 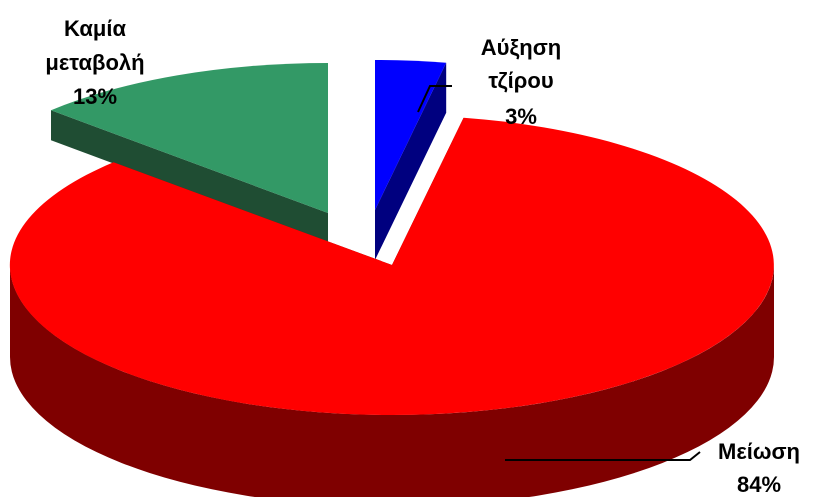 What do you see at coordinates (520, 80) in the screenshot?
I see `label-increase-line2: τζίρου` at bounding box center [520, 80].